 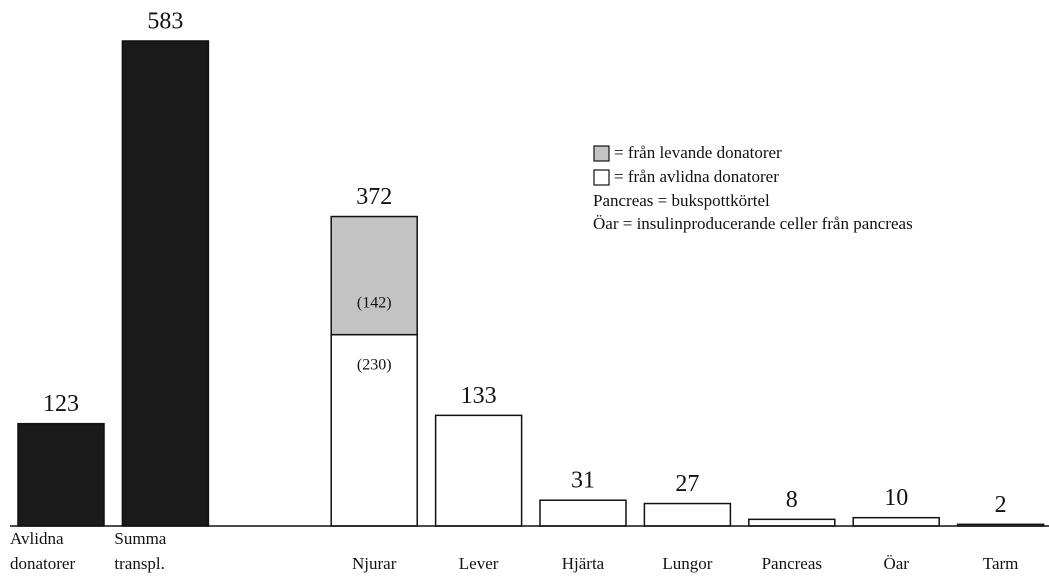 I want to click on x-tick-label: Öar, so click(x=896, y=563).